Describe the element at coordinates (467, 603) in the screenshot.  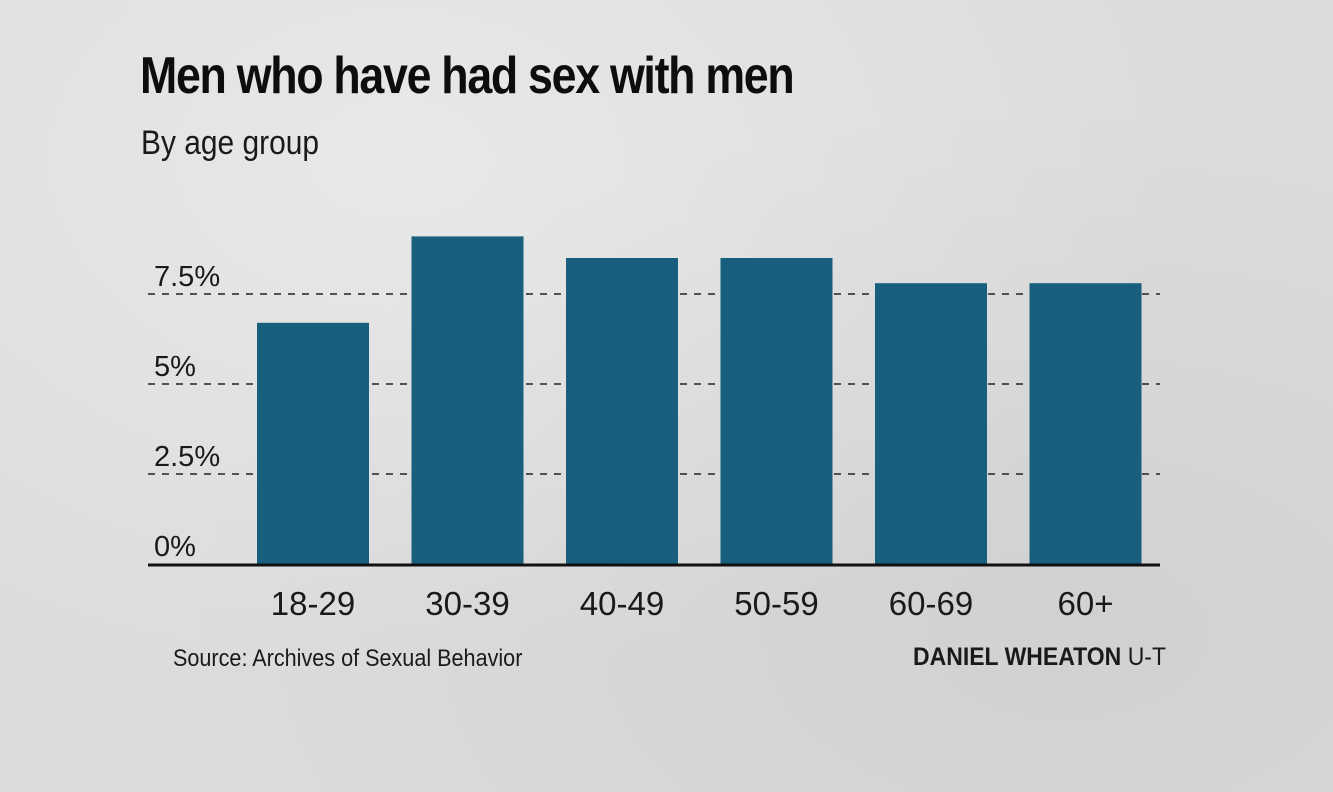
I see `x-category-label: 30-39` at that location.